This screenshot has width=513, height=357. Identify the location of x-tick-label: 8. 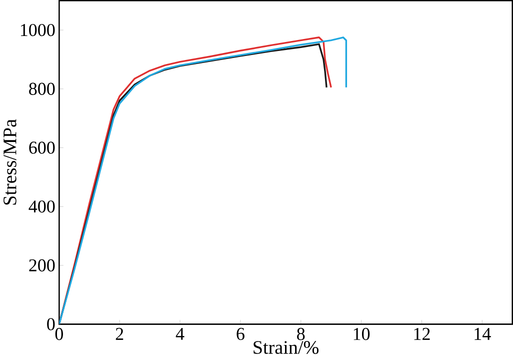
(301, 334).